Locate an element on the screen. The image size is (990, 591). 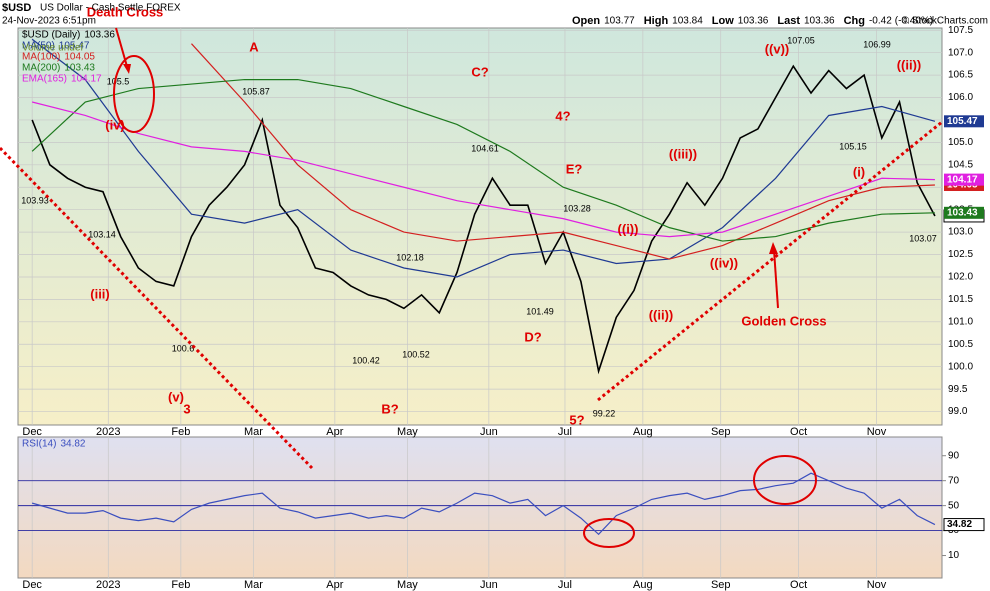
x-tick-label: Jun is located at coordinates (489, 585).